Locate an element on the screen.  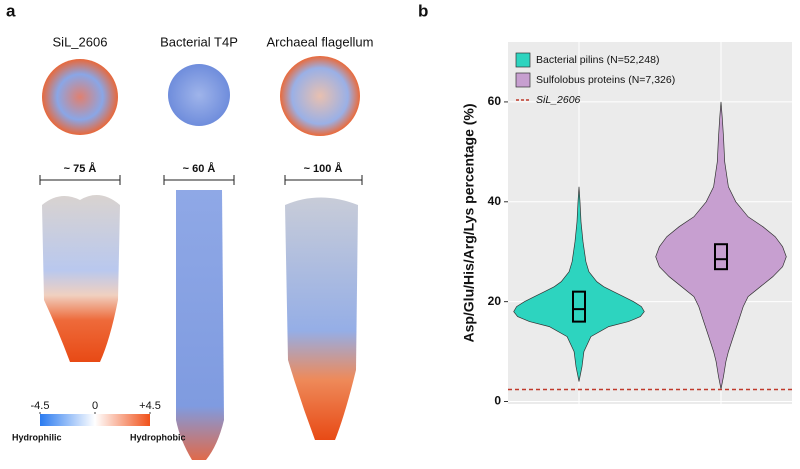
width-label: ~ 100 Å is located at coordinates (323, 168).